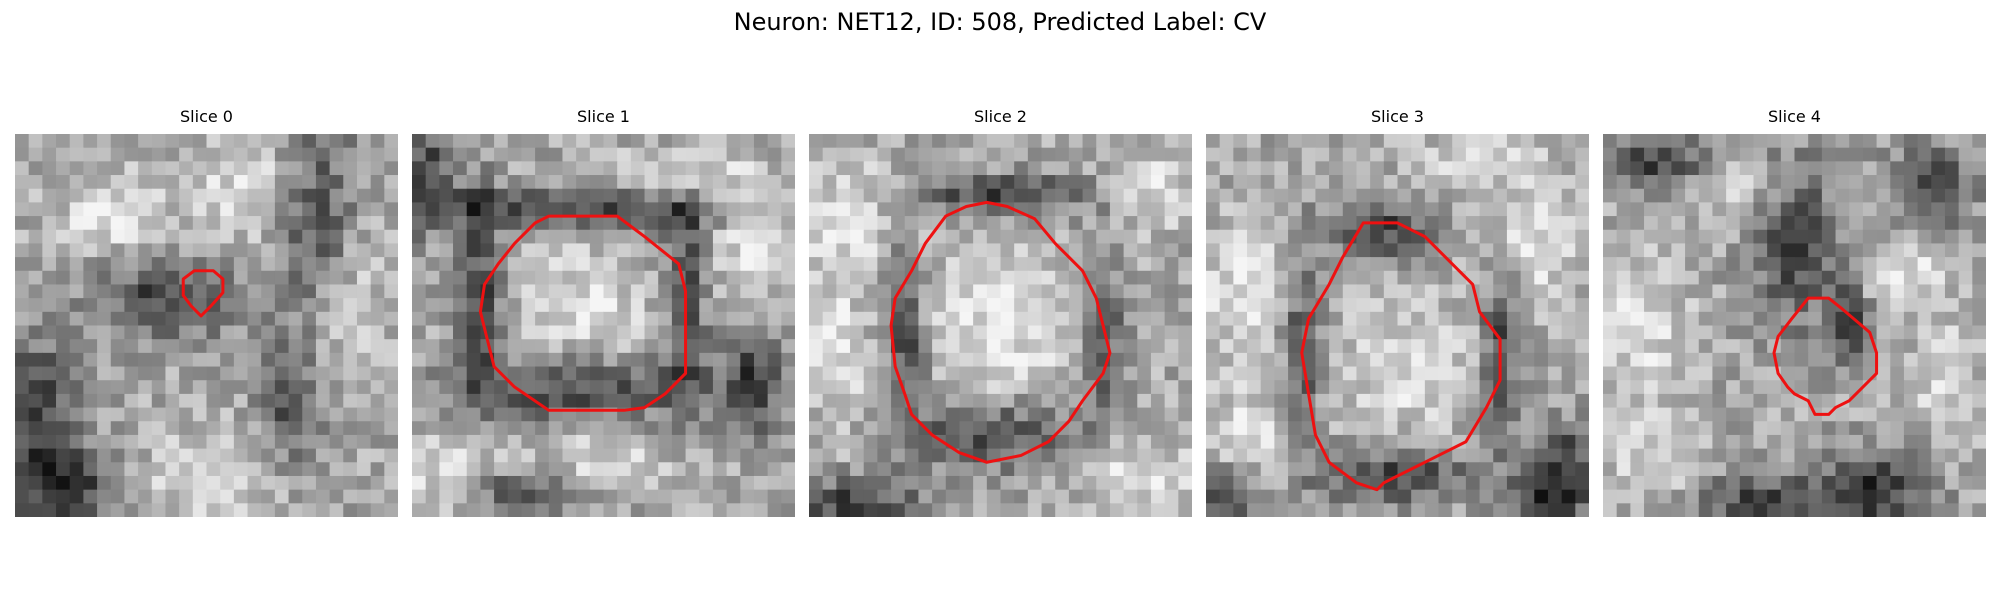  What do you see at coordinates (603, 116) in the screenshot?
I see `panel-title: Slice 1` at bounding box center [603, 116].